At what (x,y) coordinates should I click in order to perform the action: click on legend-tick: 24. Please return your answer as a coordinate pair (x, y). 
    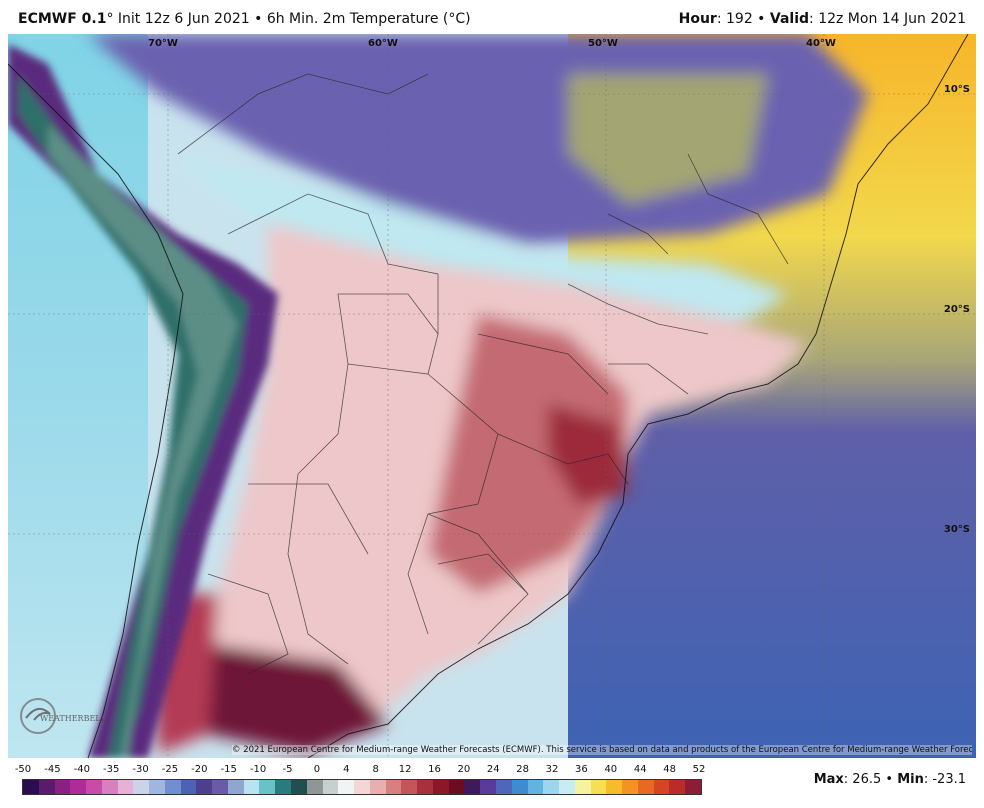
    Looking at the image, I should click on (493, 769).